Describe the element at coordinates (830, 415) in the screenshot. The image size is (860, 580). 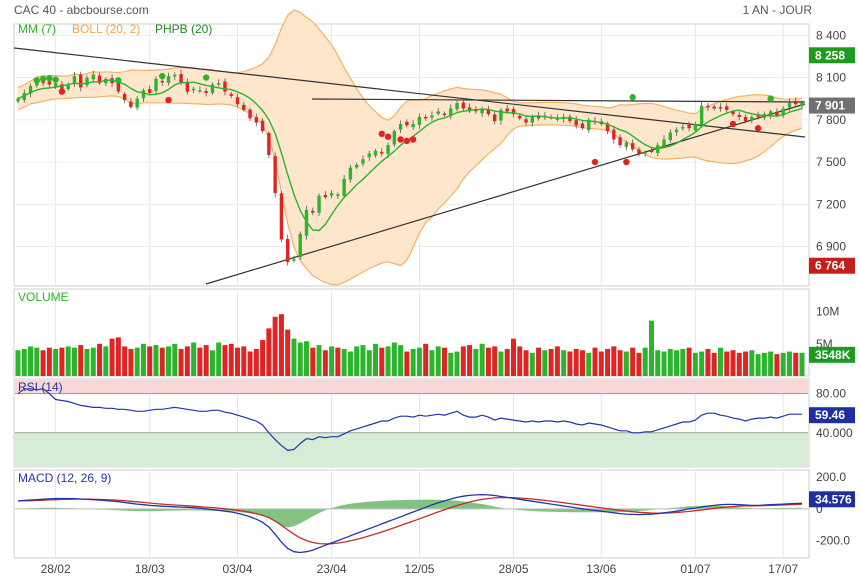
I see `rsi-badge: 59.46` at that location.